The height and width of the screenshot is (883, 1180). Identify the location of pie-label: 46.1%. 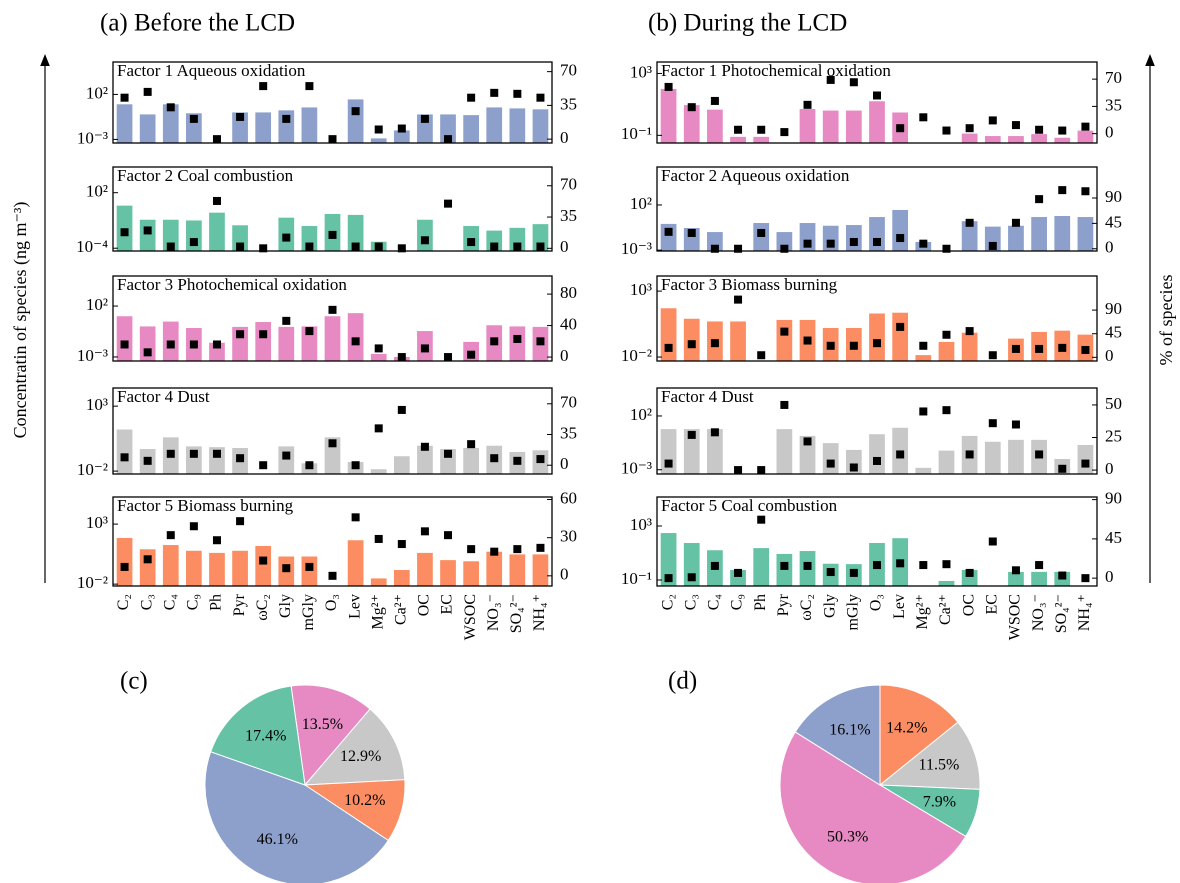
(277, 839).